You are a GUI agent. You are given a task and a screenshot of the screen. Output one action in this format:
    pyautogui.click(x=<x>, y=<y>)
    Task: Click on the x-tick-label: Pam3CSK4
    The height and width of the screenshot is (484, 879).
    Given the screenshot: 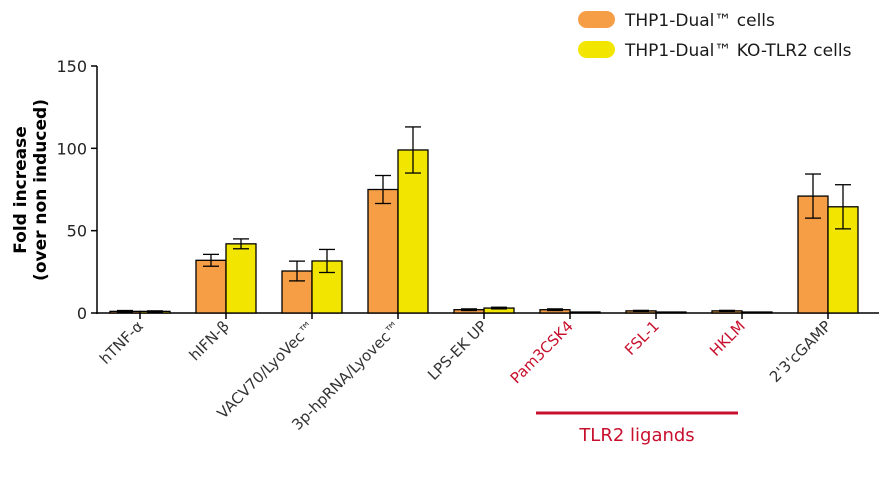 What is the action you would take?
    pyautogui.click(x=542, y=352)
    